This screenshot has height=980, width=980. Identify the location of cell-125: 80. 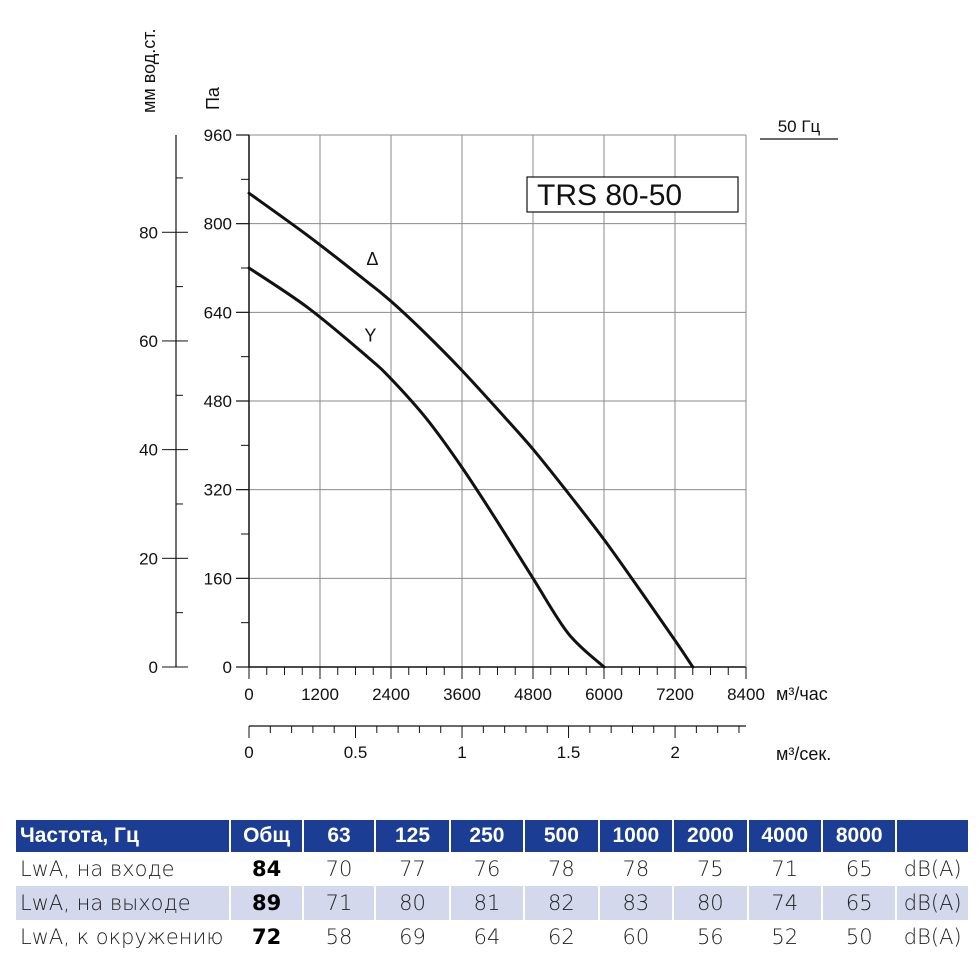
(412, 903).